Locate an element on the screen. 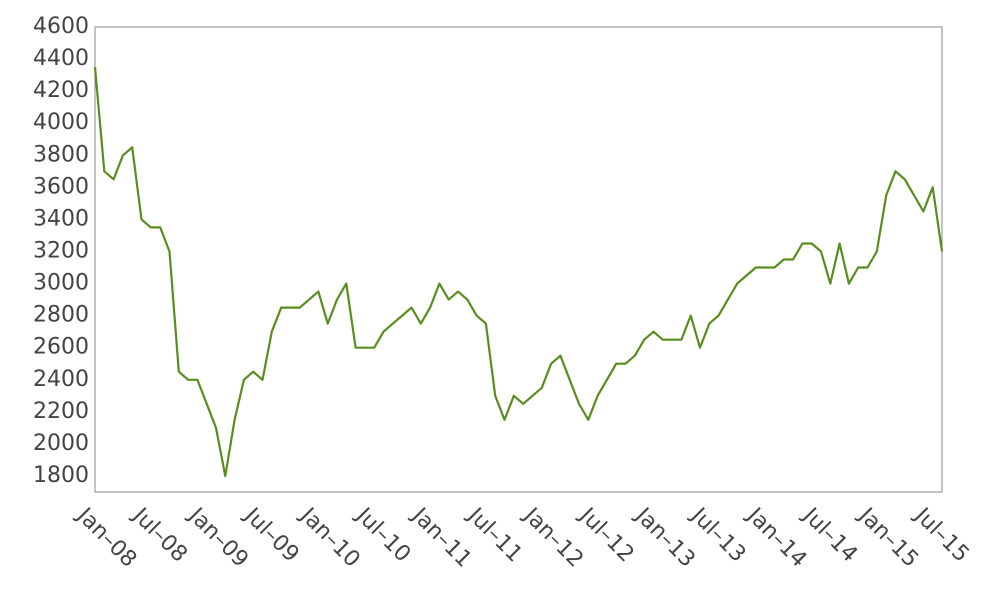 The image size is (1000, 600). y-tick-label: 1800 is located at coordinates (61, 475).